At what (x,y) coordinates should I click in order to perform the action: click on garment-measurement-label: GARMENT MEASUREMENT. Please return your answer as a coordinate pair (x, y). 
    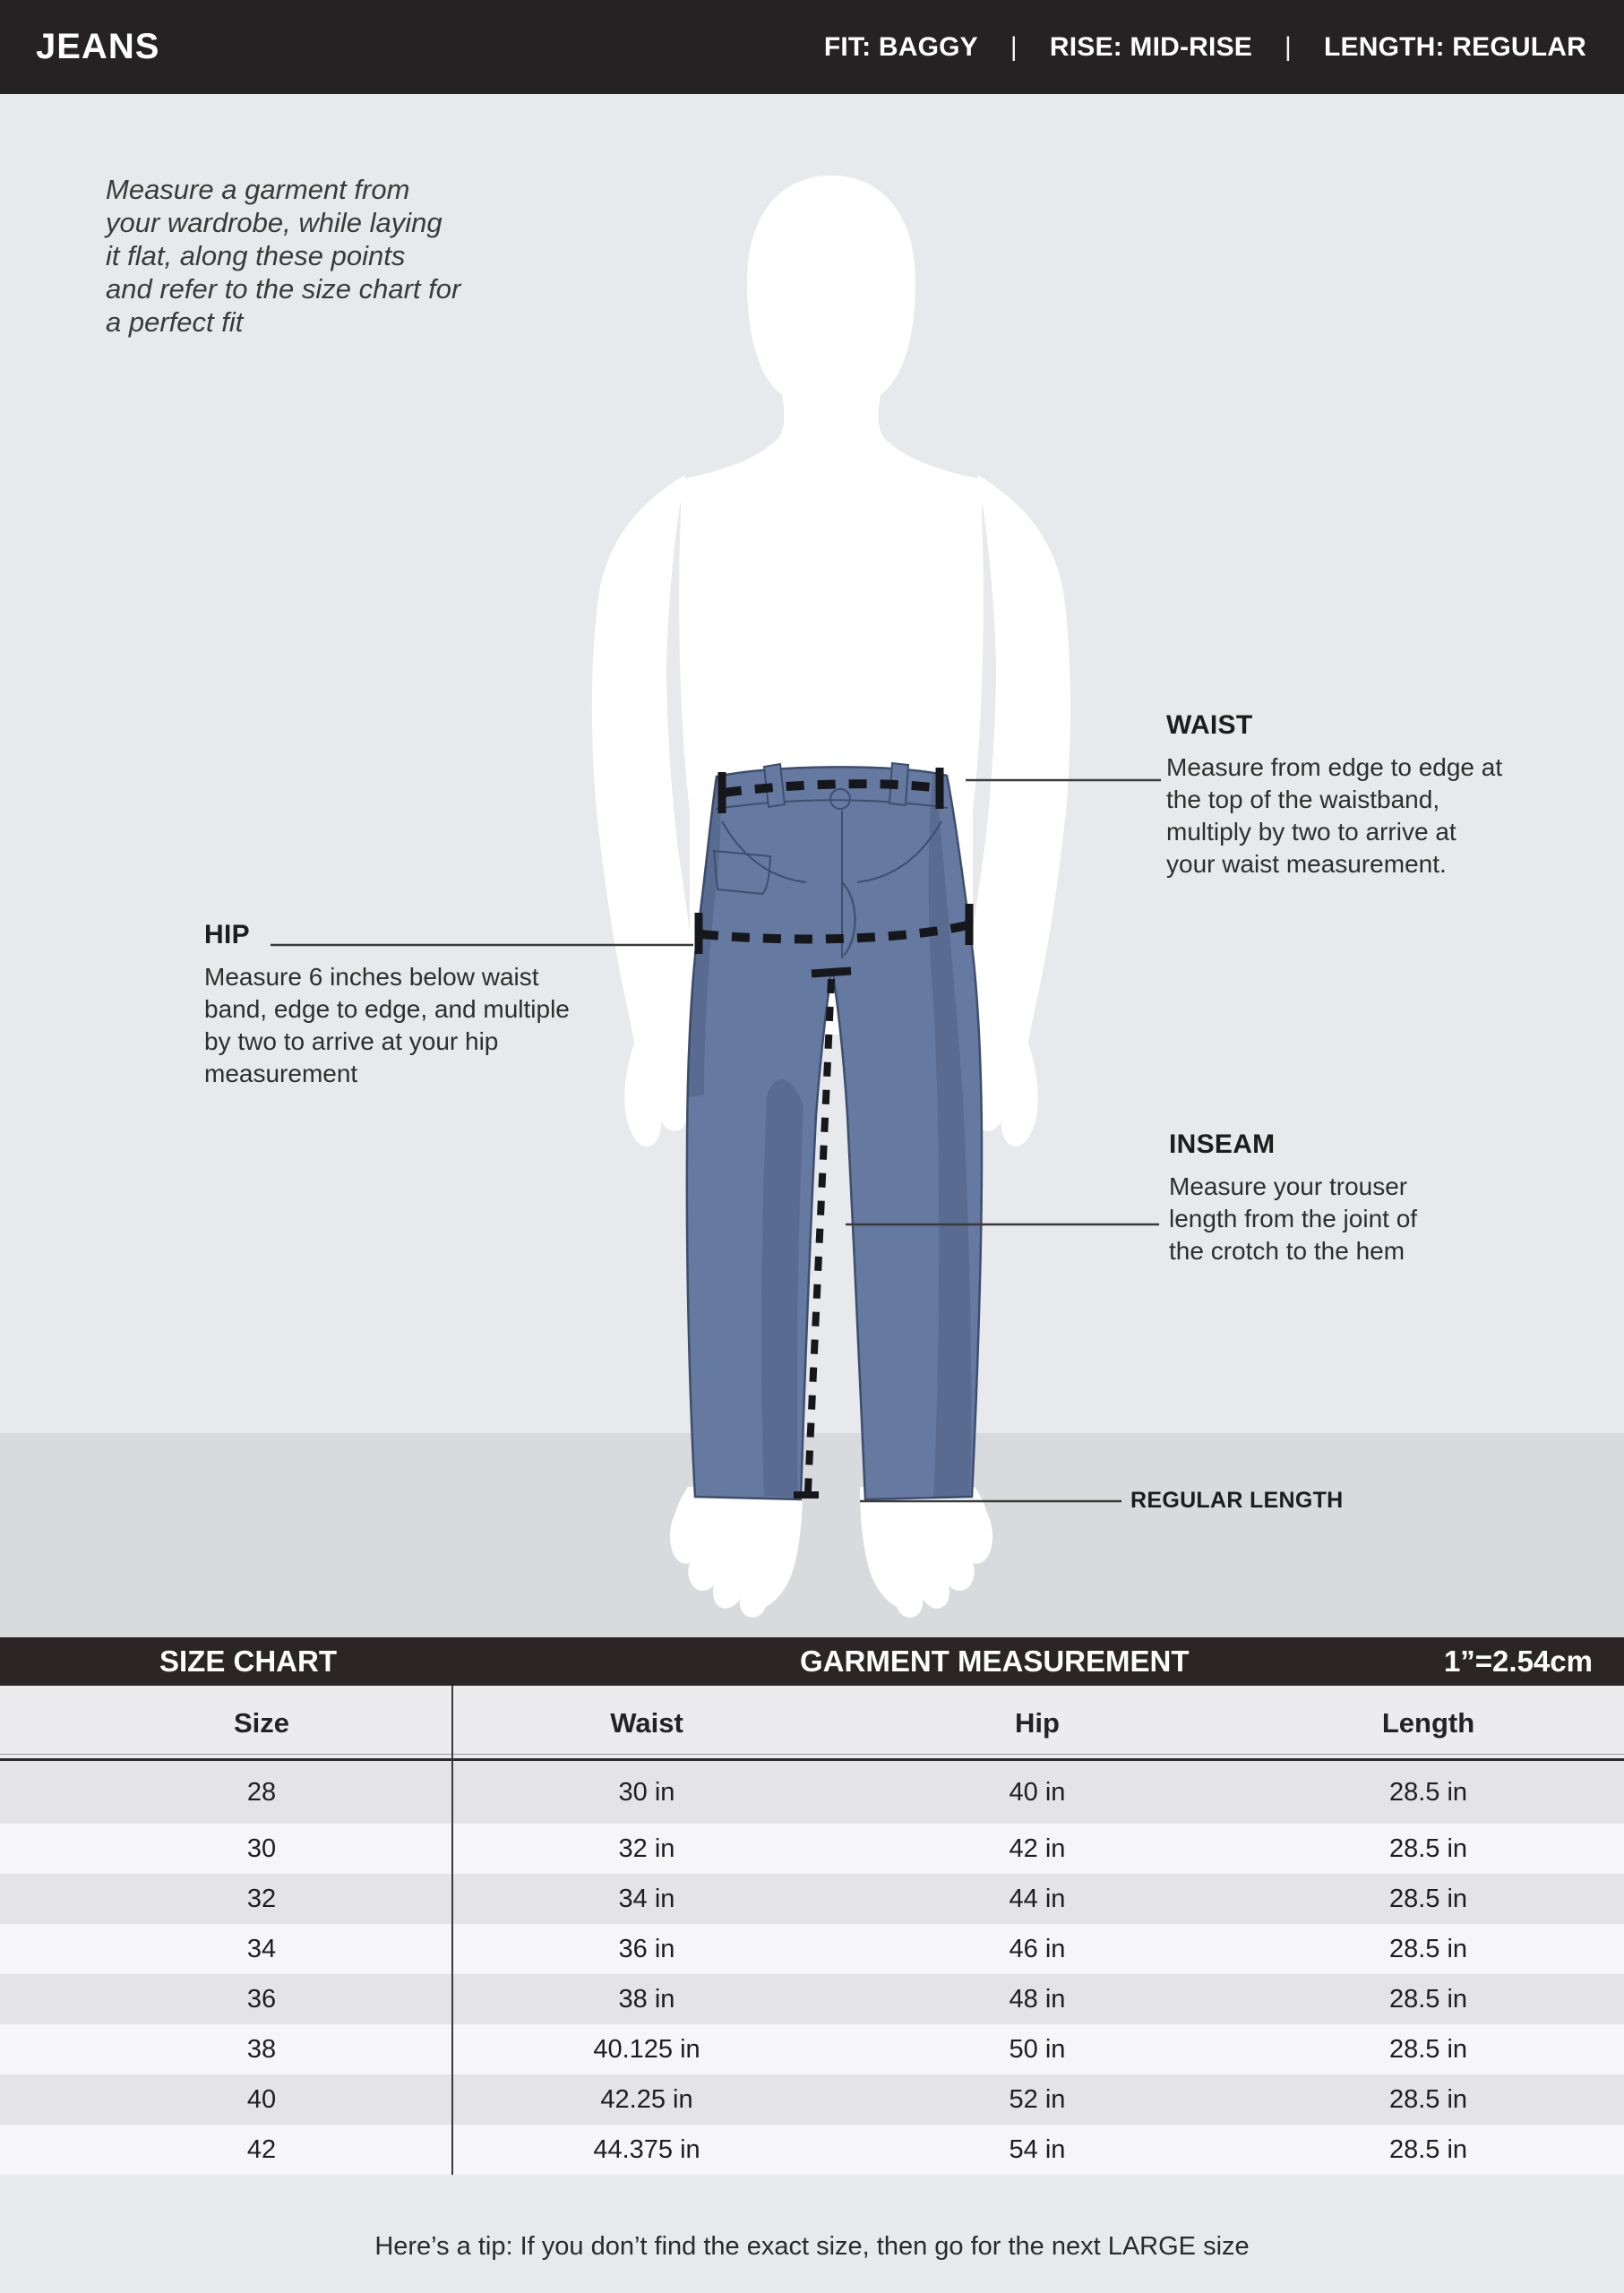
    Looking at the image, I should click on (995, 1661).